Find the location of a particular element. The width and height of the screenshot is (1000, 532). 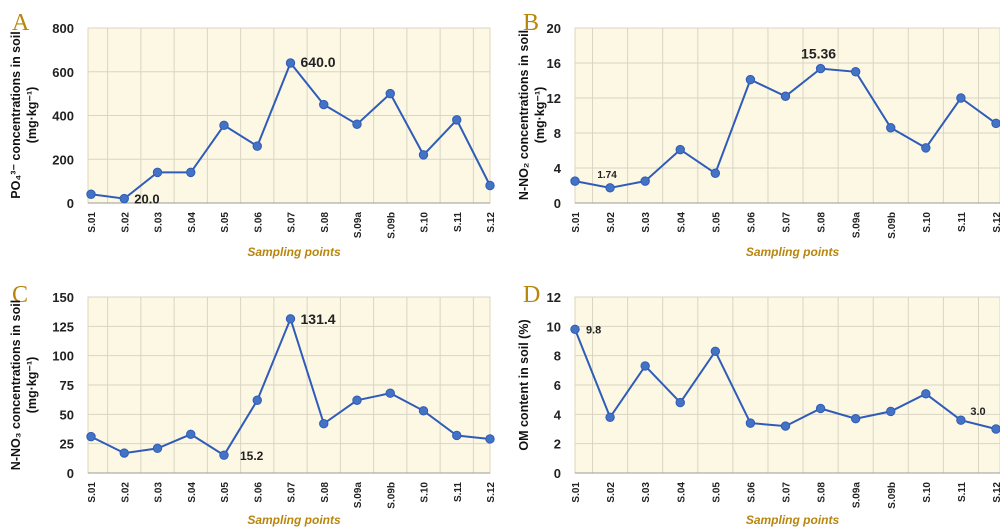

y-axis-label-line1: OM content in soil (%) is located at coordinates (524, 384).